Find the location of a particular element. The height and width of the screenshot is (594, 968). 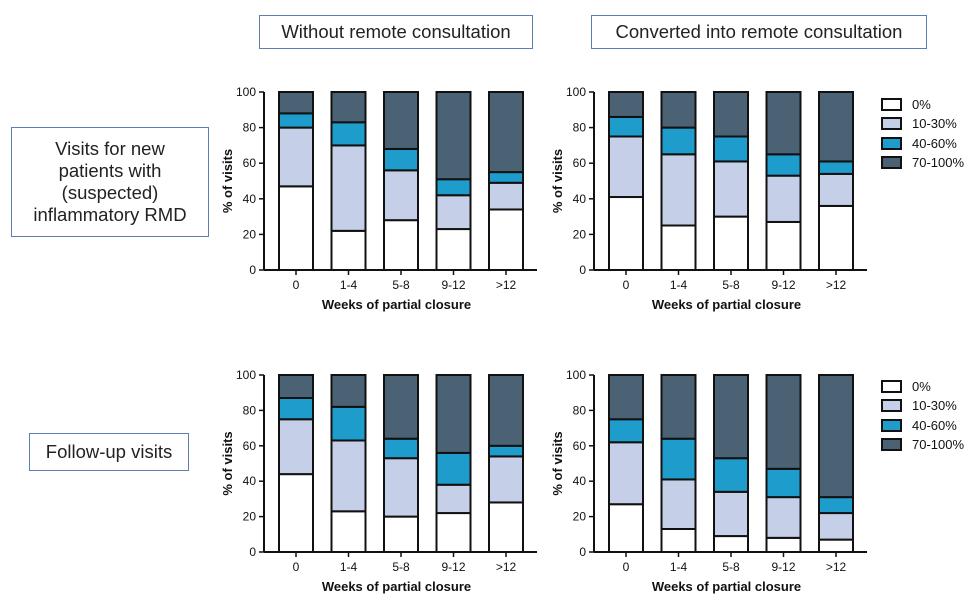

y-tick-label: 60 is located at coordinates (250, 163).